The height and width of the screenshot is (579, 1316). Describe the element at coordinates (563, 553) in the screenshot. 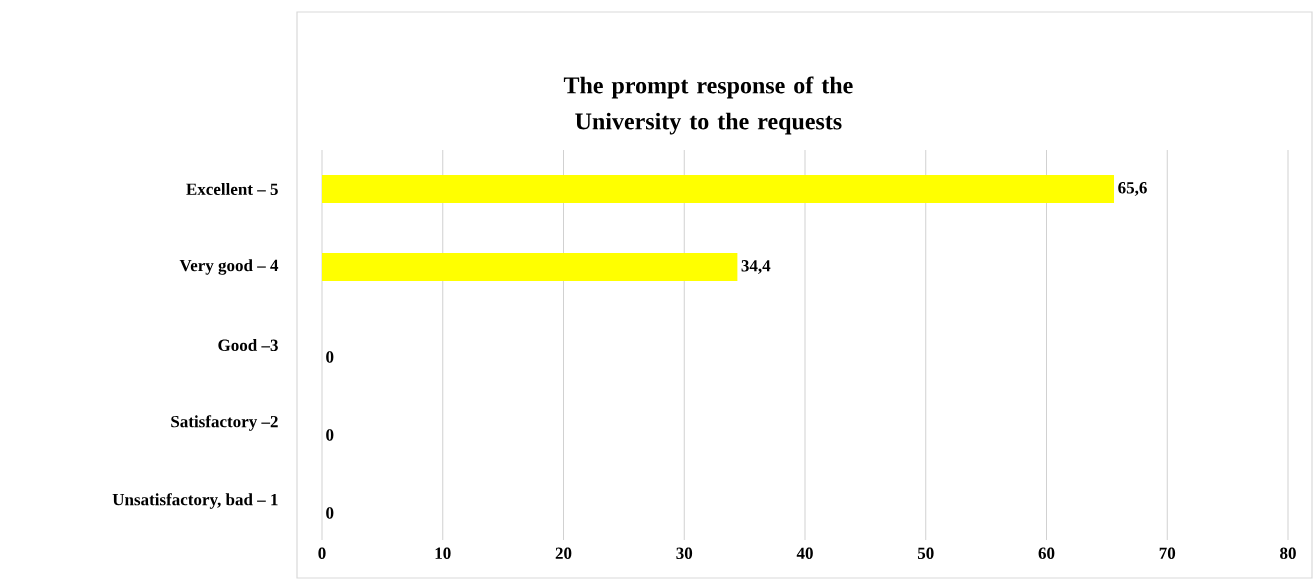

I see `x-tick-label: 20` at that location.